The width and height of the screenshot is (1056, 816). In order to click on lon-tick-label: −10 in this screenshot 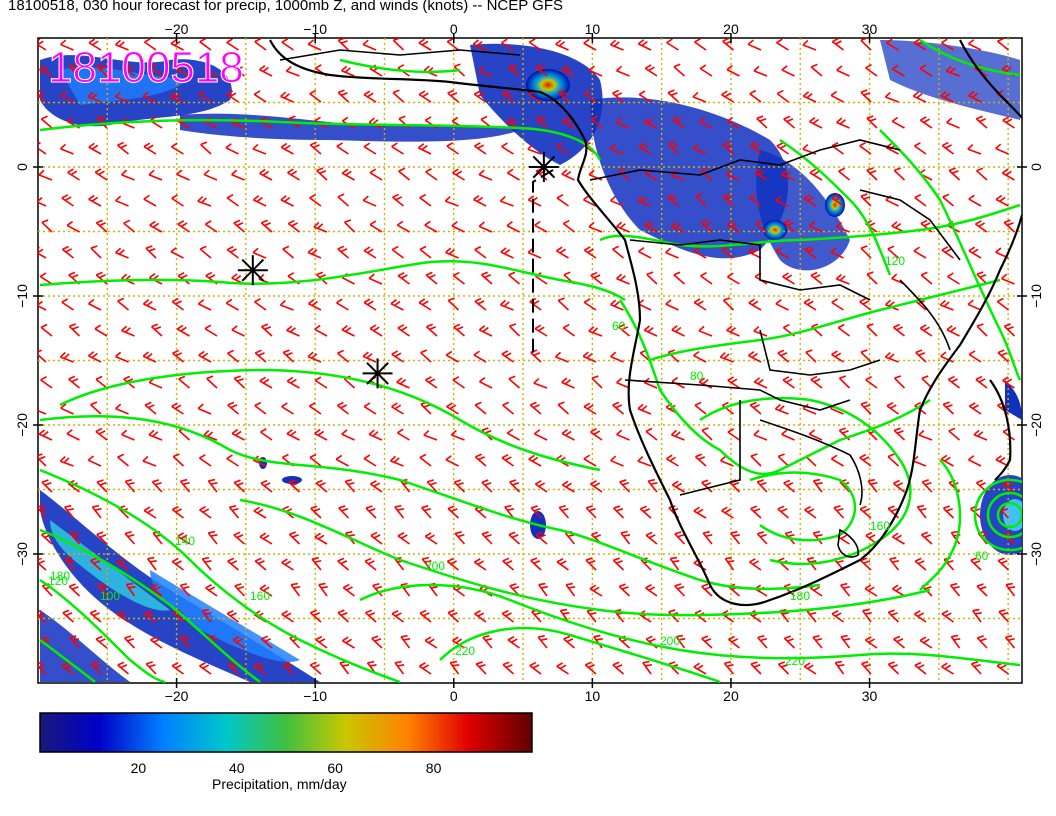, I will do `click(315, 29)`.